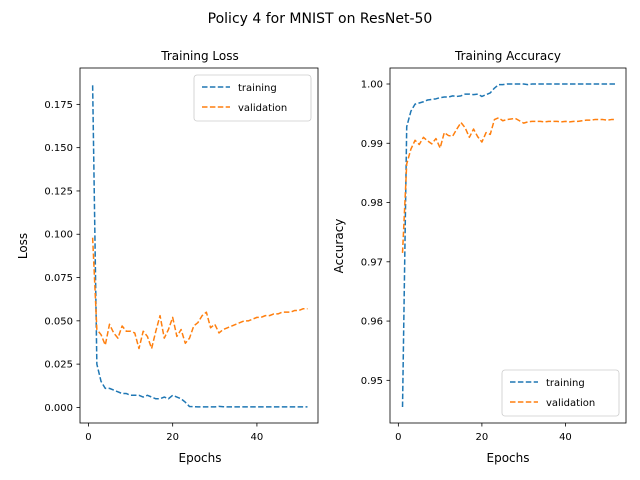 The image size is (640, 480). I want to click on loss-legend-box, so click(252, 98).